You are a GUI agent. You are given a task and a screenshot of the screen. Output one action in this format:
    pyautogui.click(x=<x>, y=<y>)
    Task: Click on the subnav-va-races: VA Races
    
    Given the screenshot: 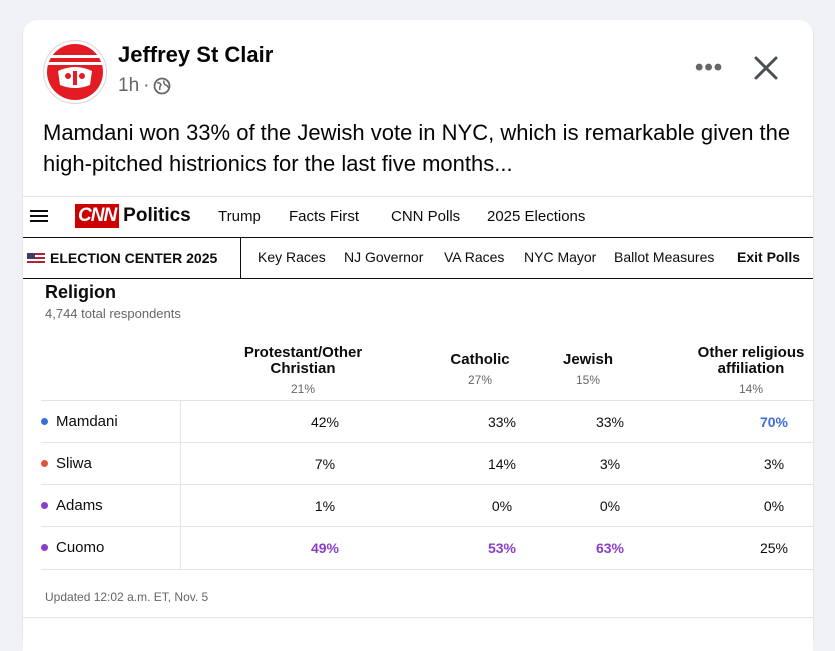 What is the action you would take?
    pyautogui.click(x=474, y=257)
    